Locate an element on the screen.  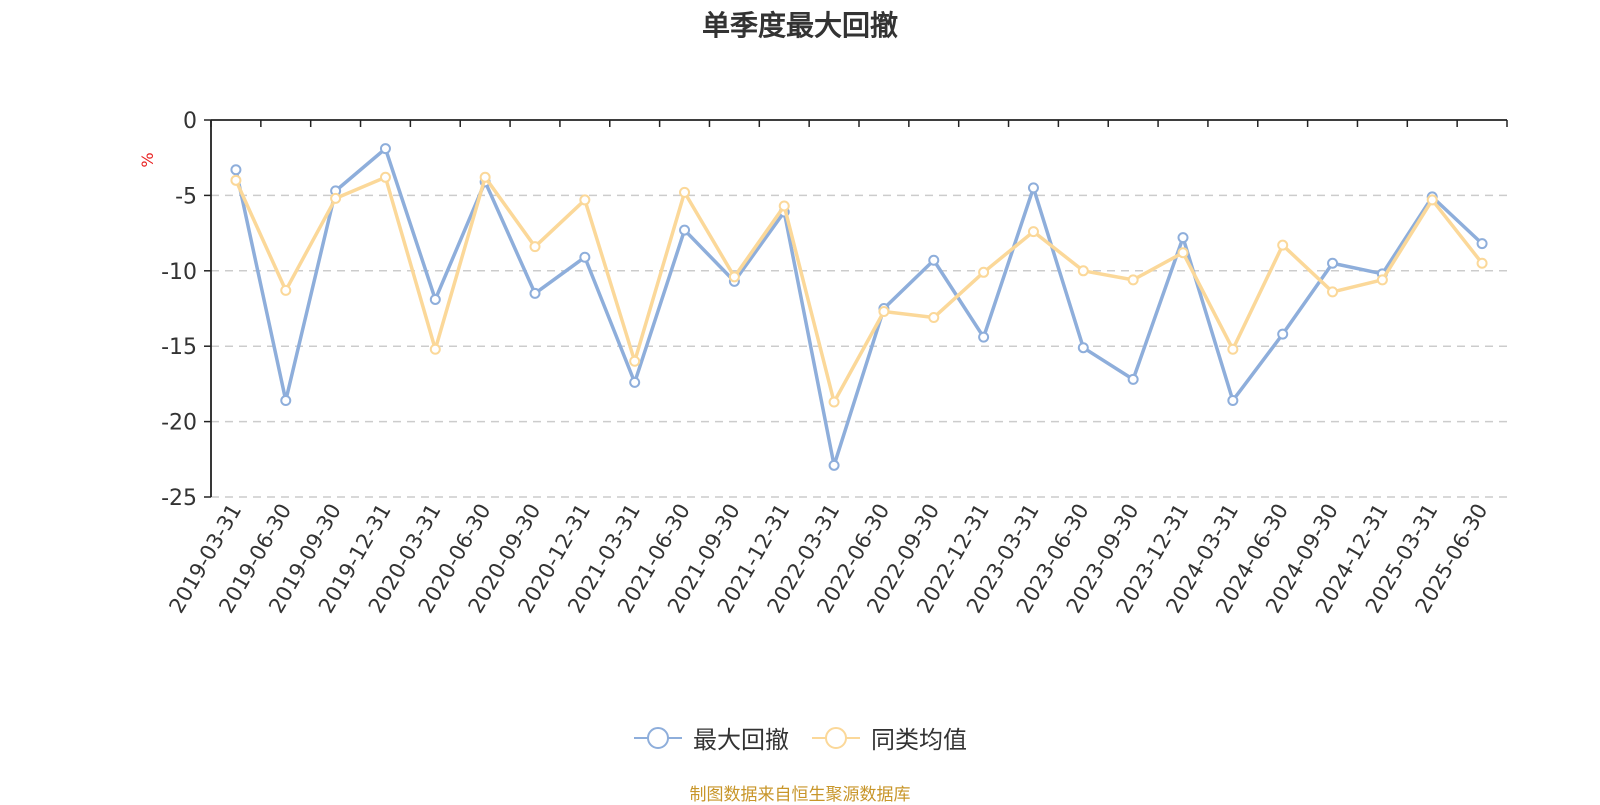
legend-label: 最大回撤 is located at coordinates (741, 740).